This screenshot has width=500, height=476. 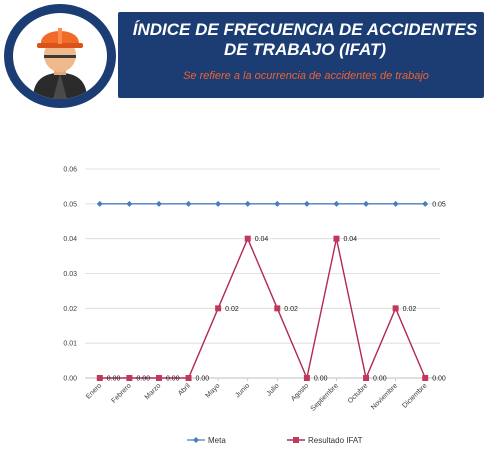 What do you see at coordinates (305, 29) in the screenshot?
I see `title-line-1: ÍNDICE DE FRECUENCIA DE ACCIDENTES` at bounding box center [305, 29].